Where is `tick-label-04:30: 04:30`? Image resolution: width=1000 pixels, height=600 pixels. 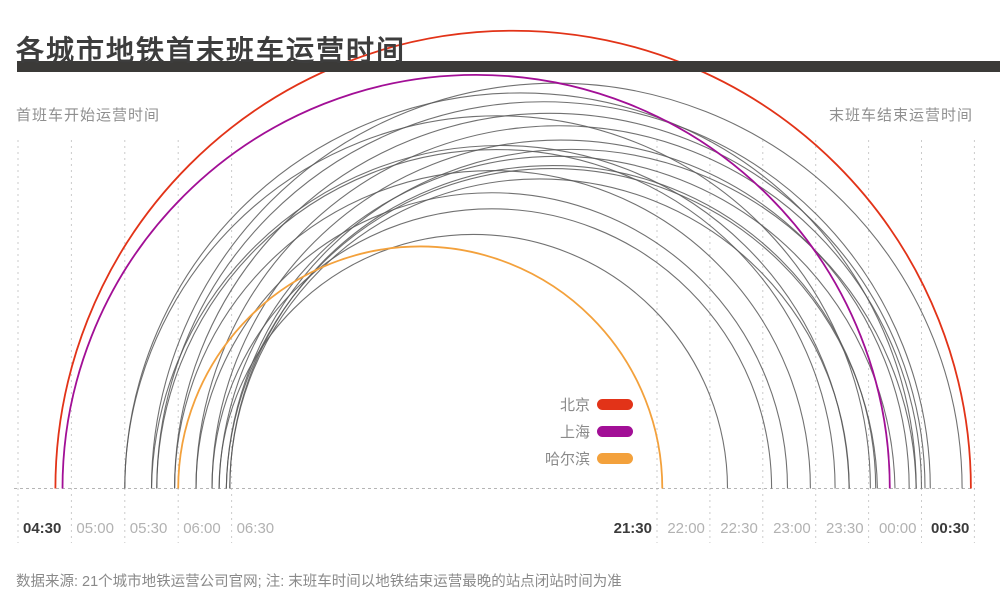 tick-label-04:30: 04:30 is located at coordinates (42, 528).